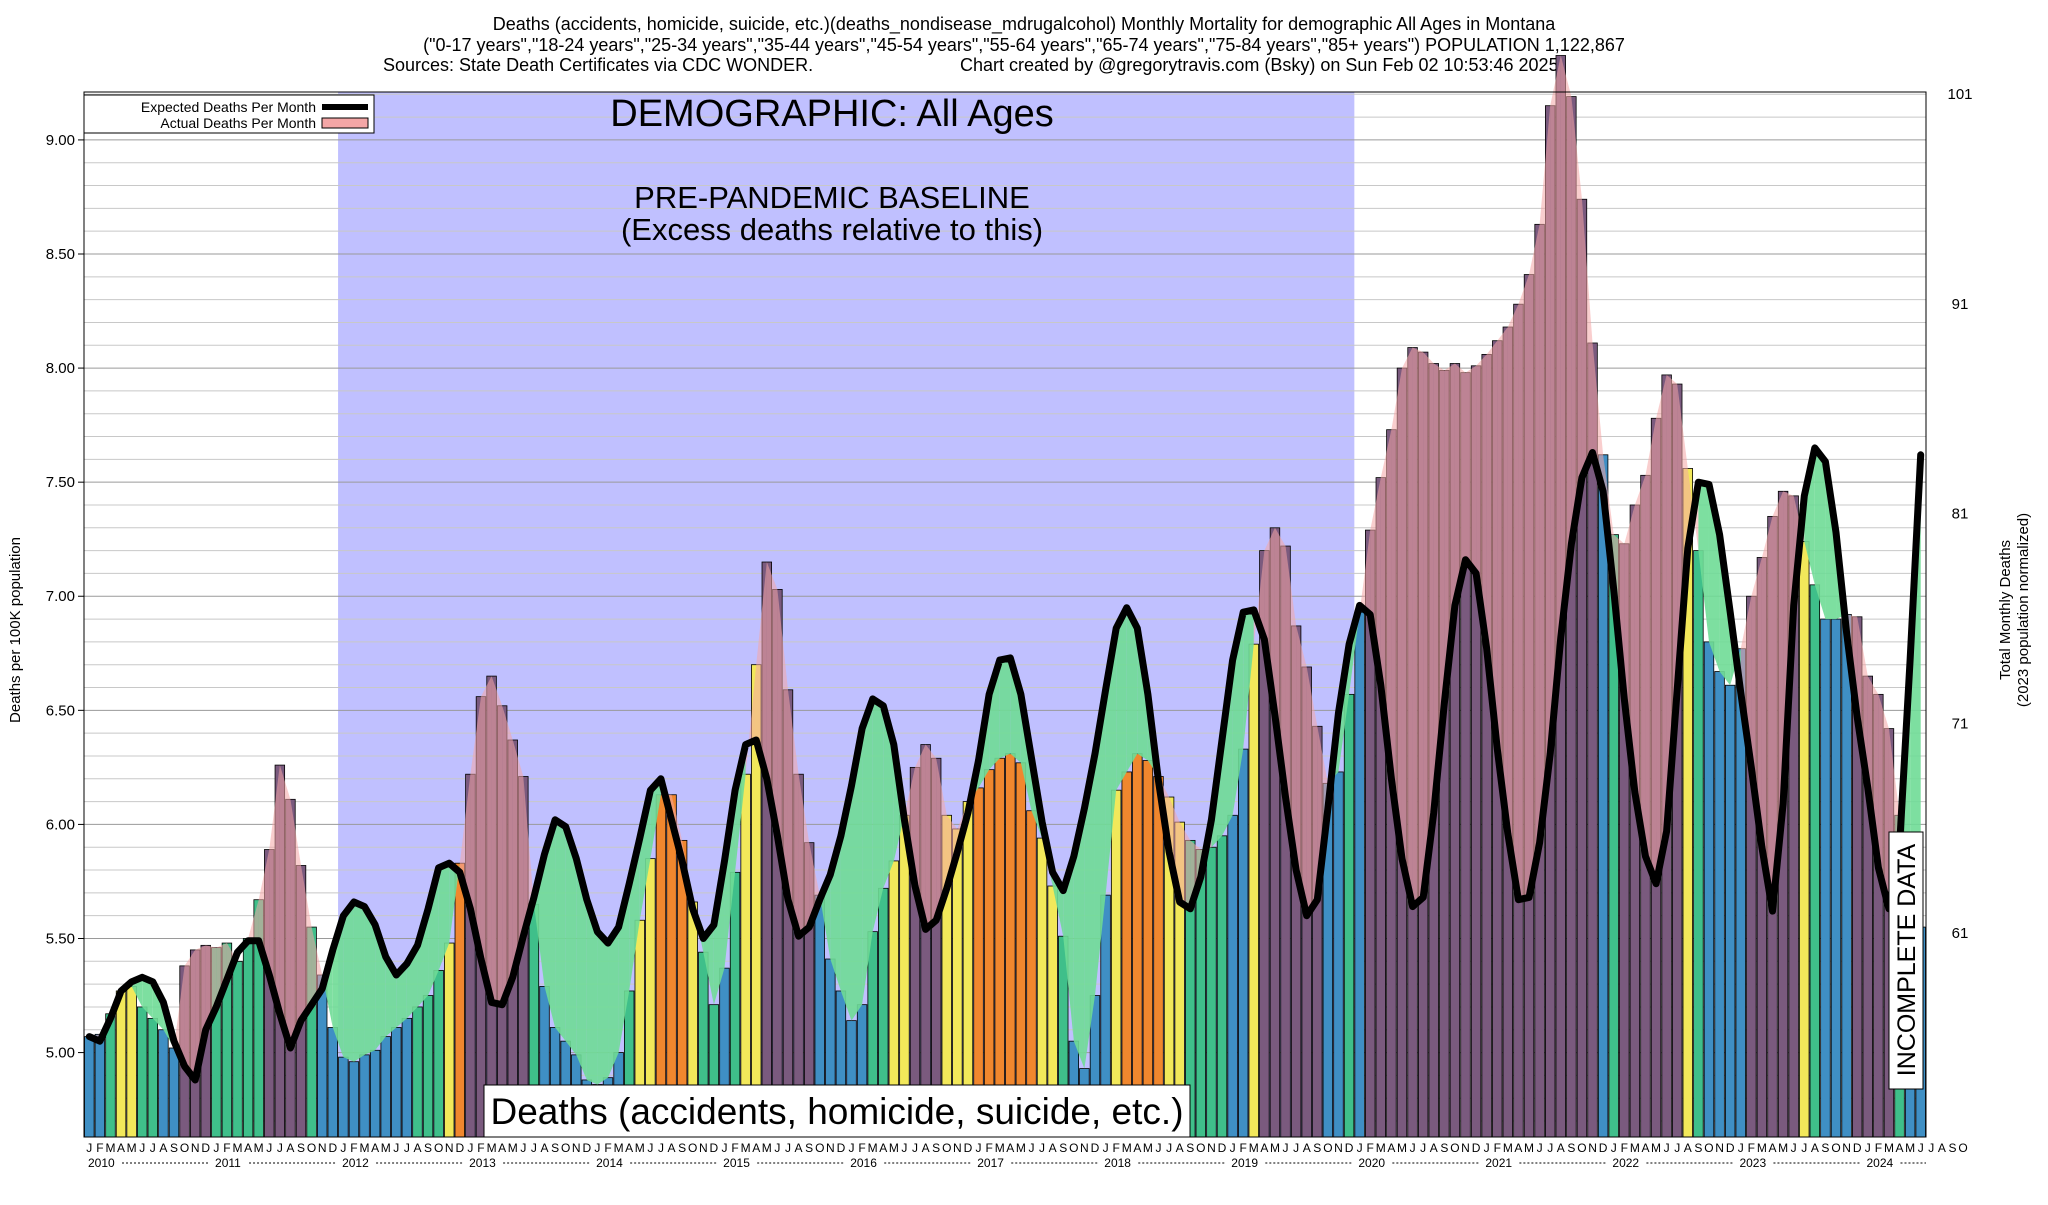 This screenshot has width=2048, height=1205. I want to click on x-year-label: 2017, so click(990, 1163).